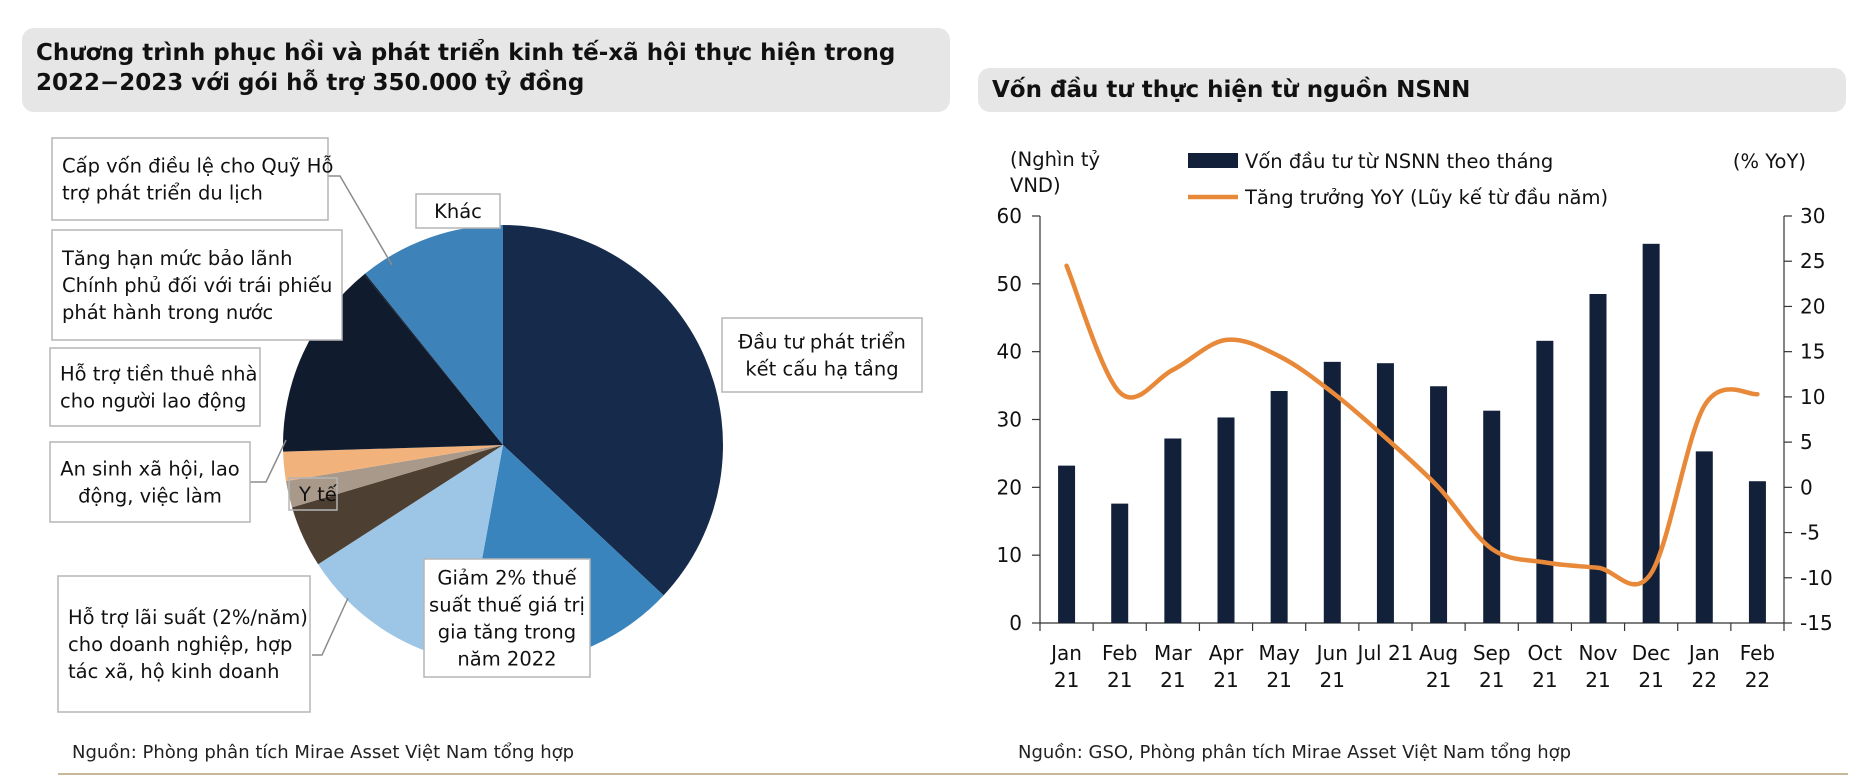 The image size is (1874, 776). Describe the element at coordinates (1812, 261) in the screenshot. I see `right-tick-label-8: 25` at that location.